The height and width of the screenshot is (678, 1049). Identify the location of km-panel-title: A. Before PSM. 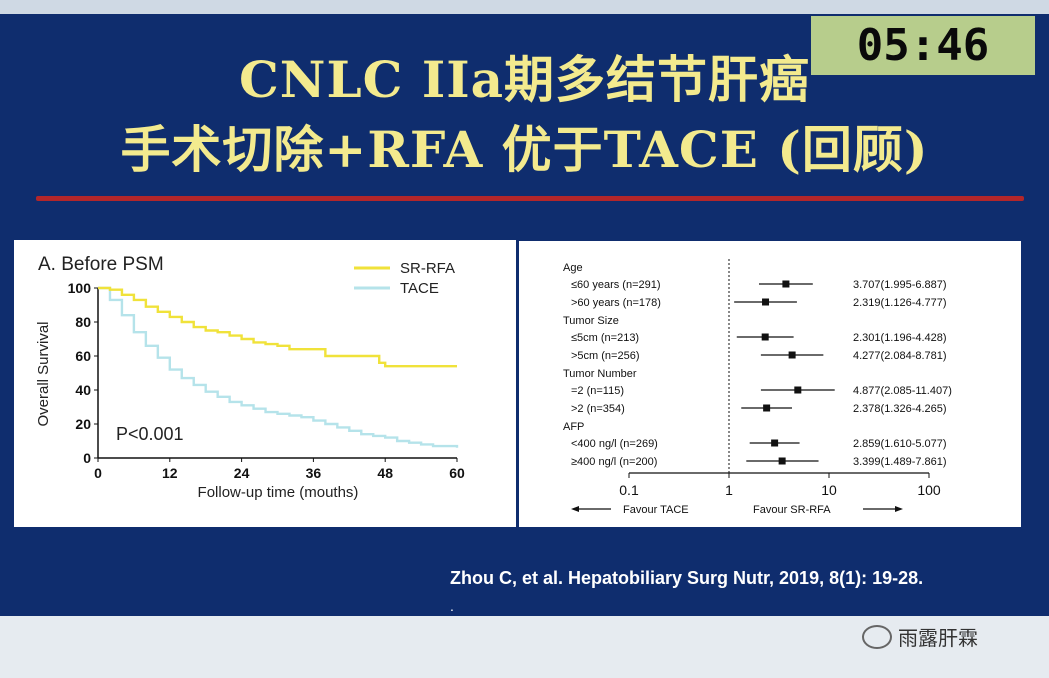
(101, 264).